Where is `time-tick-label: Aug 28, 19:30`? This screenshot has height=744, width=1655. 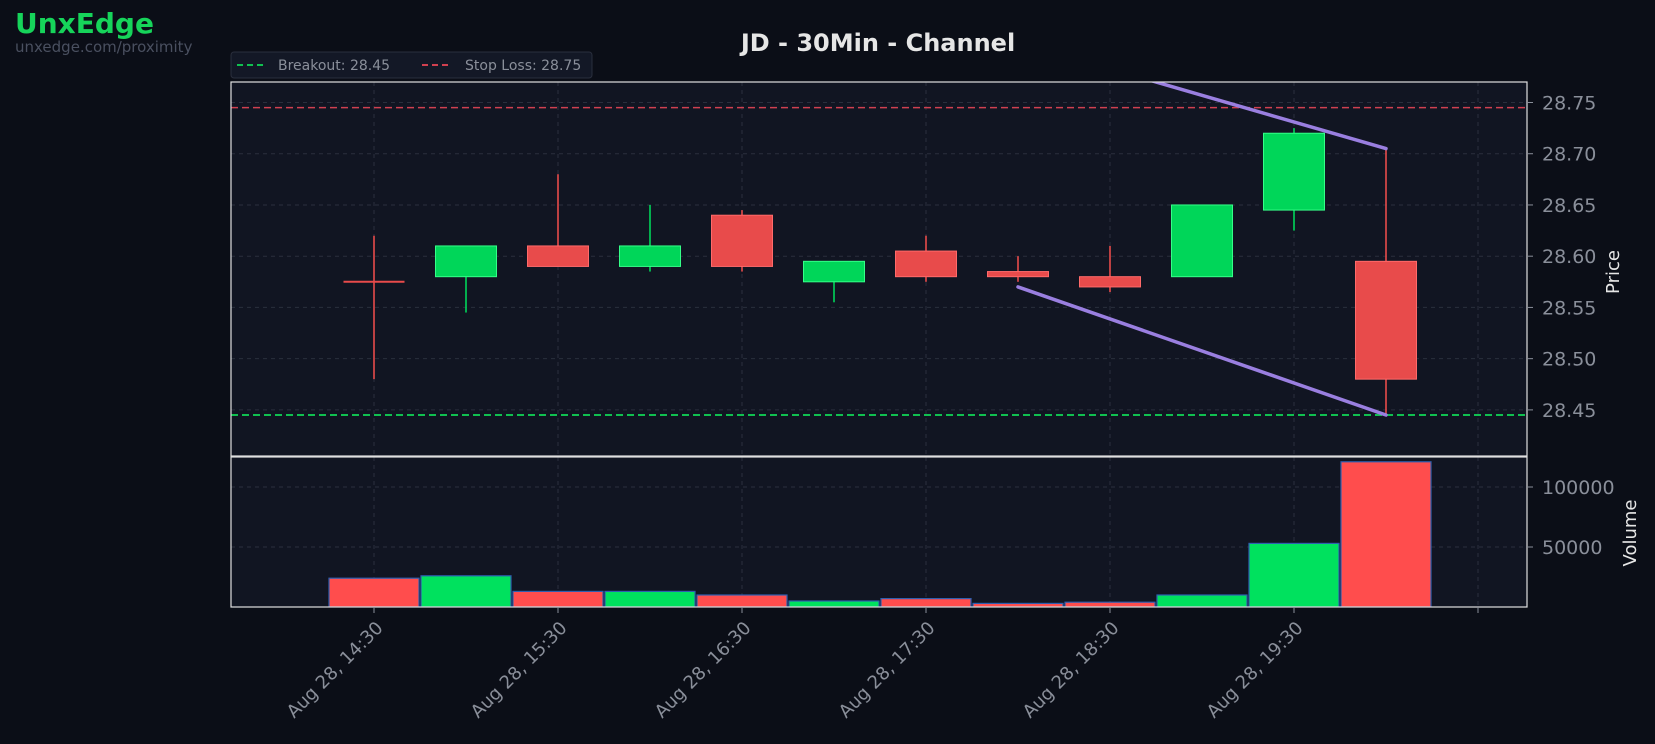
time-tick-label: Aug 28, 19:30 is located at coordinates (1255, 670).